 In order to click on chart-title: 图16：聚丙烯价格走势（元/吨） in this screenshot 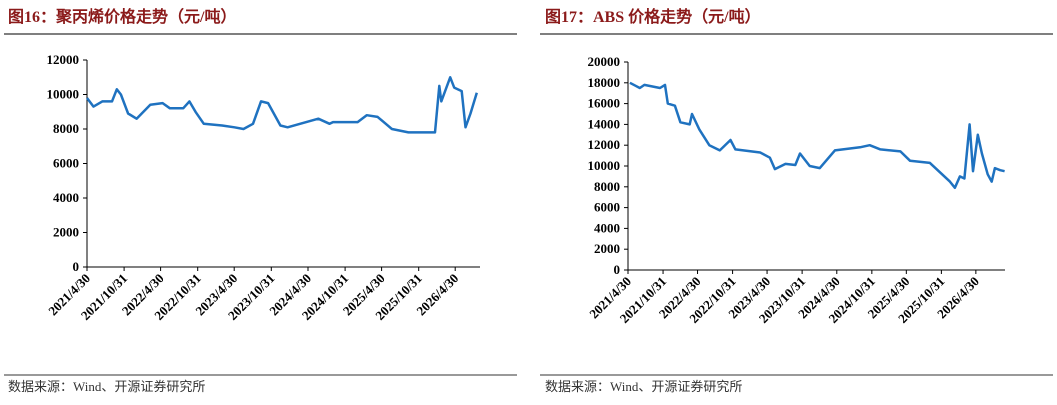, I will do `click(122, 16)`.